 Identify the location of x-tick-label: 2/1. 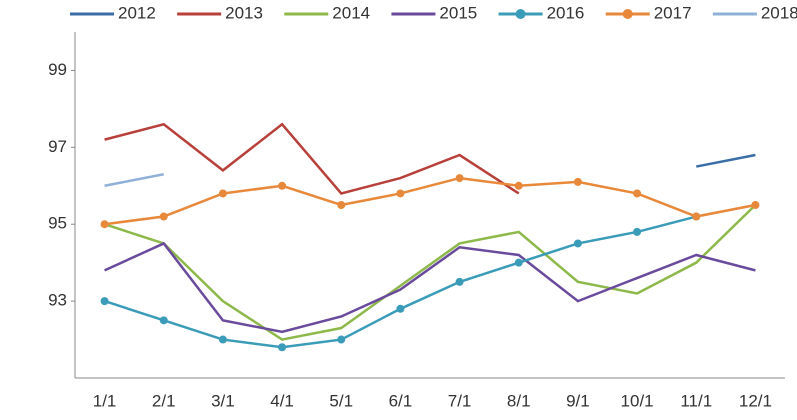
(164, 400).